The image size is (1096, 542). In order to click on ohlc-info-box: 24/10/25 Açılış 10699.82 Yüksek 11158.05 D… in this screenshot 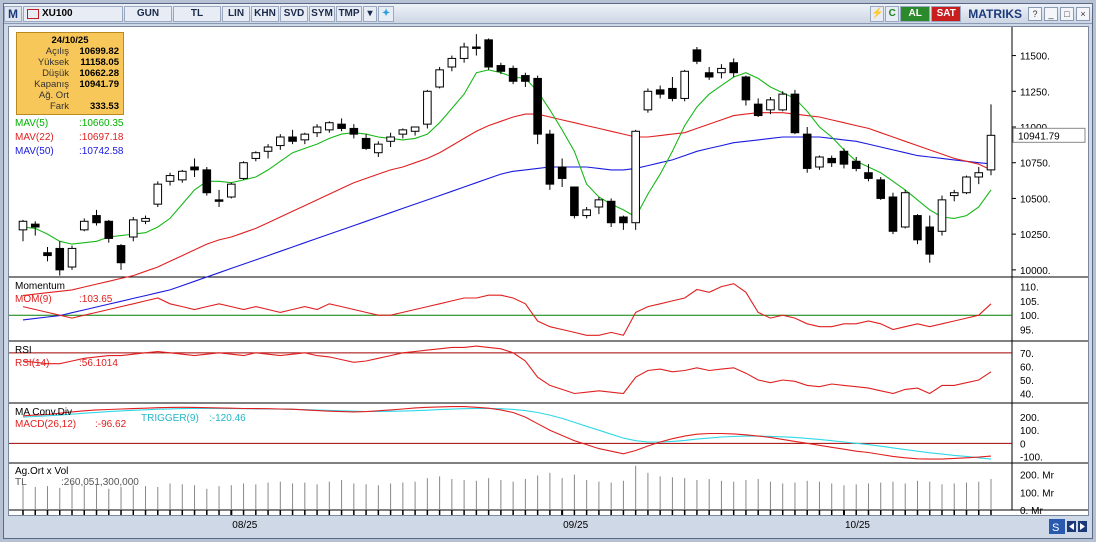, I will do `click(70, 73)`.